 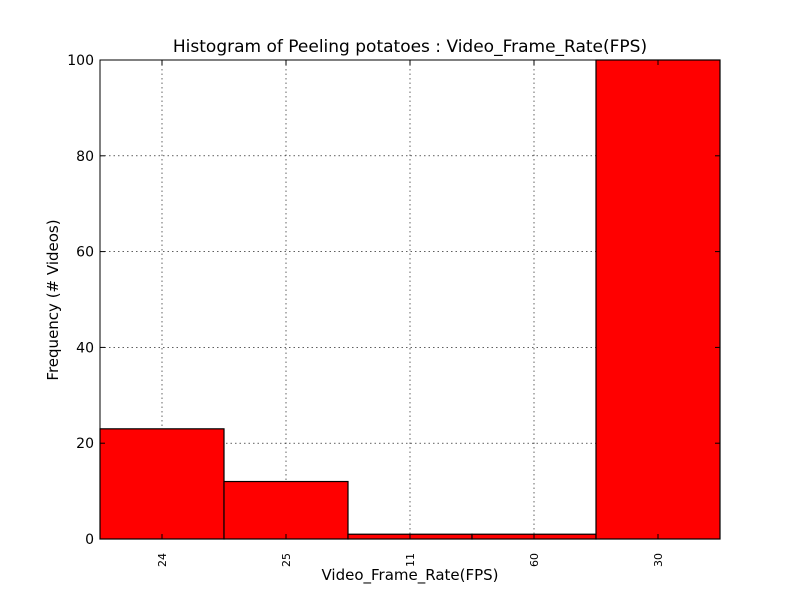 What do you see at coordinates (658, 560) in the screenshot?
I see `x-tick-label: 30` at bounding box center [658, 560].